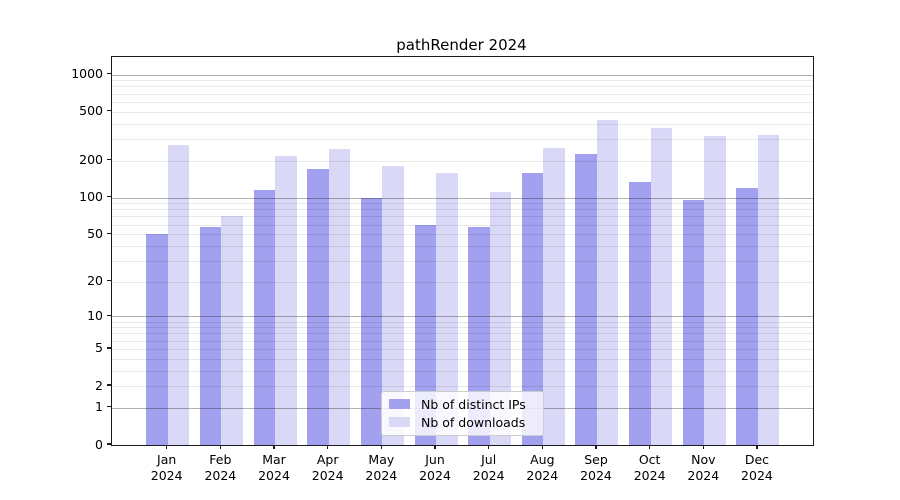  What do you see at coordinates (435, 459) in the screenshot?
I see `x-tick-month: Jun` at bounding box center [435, 459].